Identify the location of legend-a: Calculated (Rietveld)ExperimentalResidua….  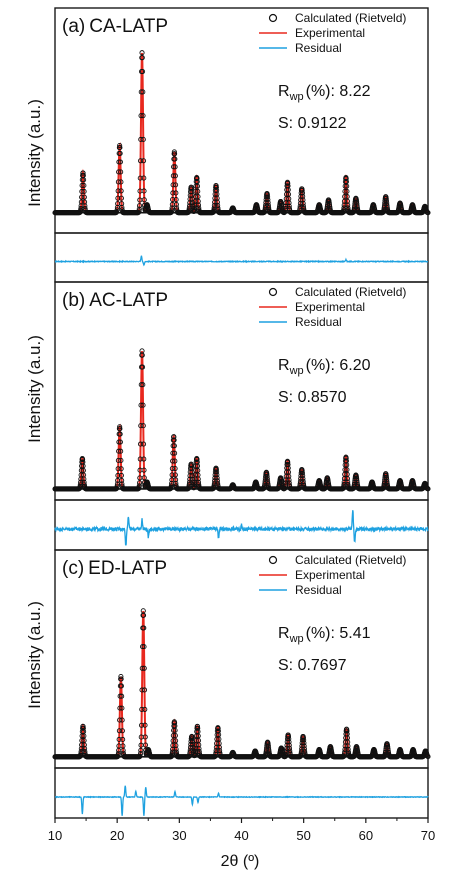
(332, 33).